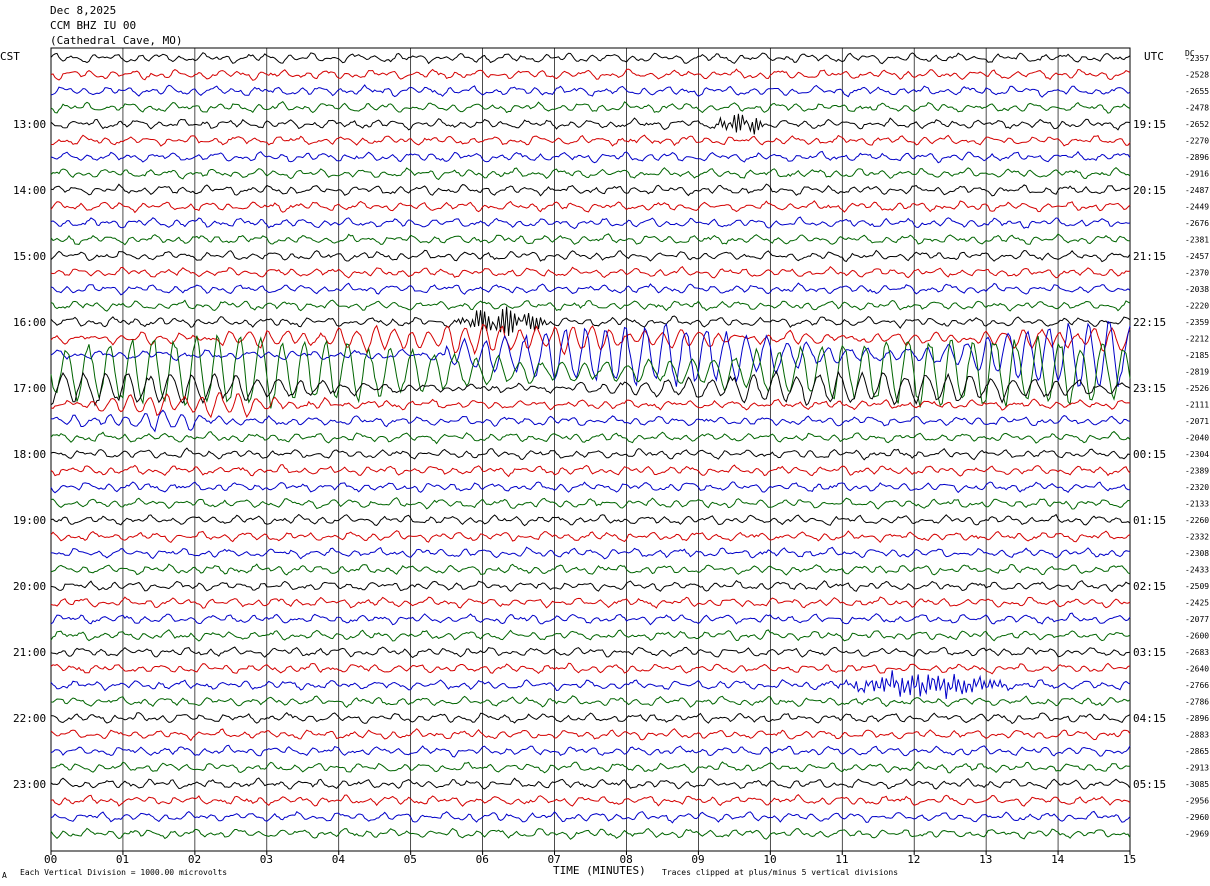 The width and height of the screenshot is (1210, 886). I want to click on dc-offset-label: -2640, so click(1197, 669).